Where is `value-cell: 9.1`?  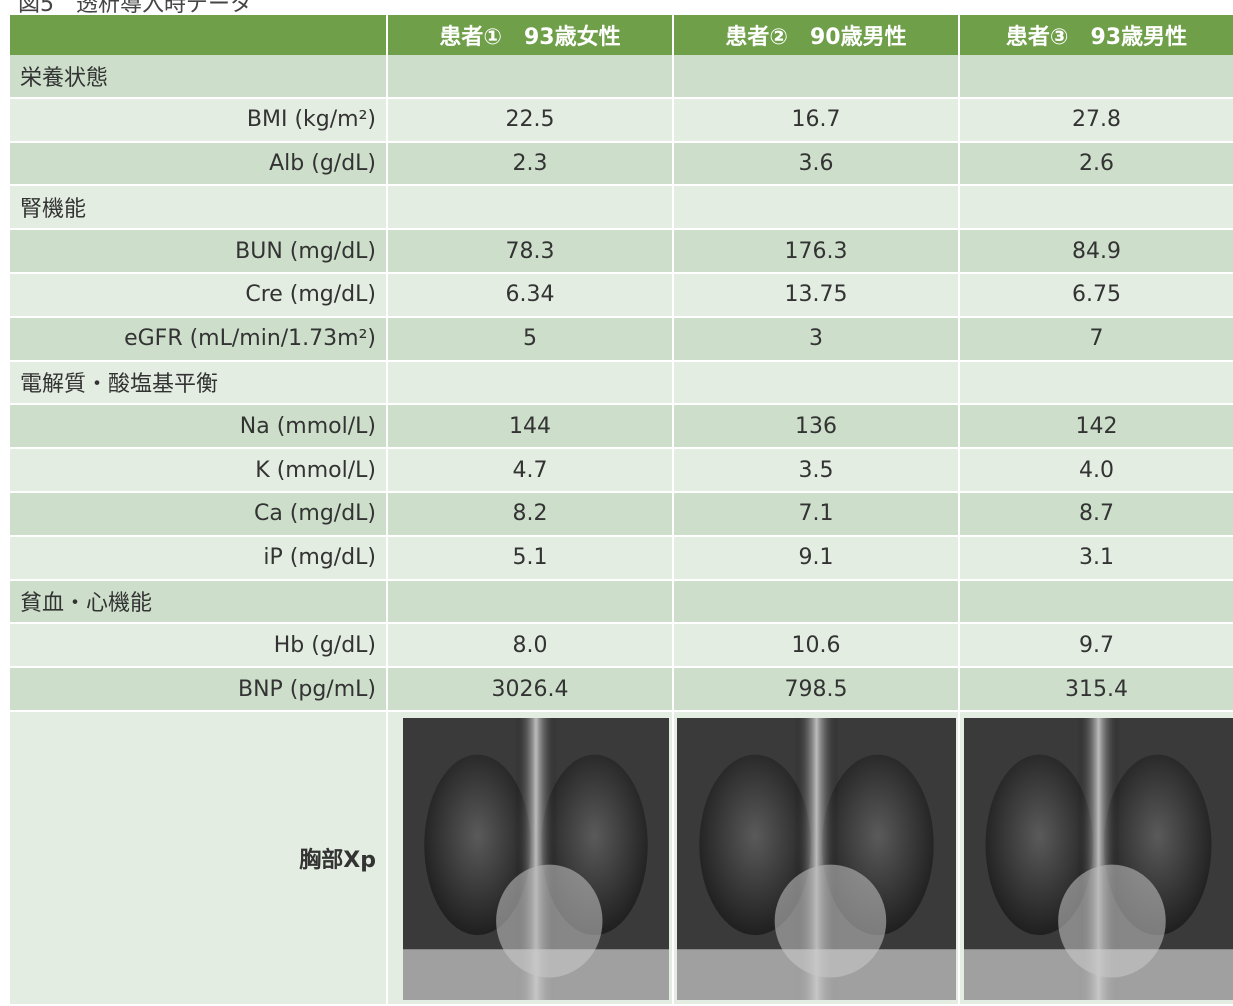
value-cell: 9.1 is located at coordinates (817, 558).